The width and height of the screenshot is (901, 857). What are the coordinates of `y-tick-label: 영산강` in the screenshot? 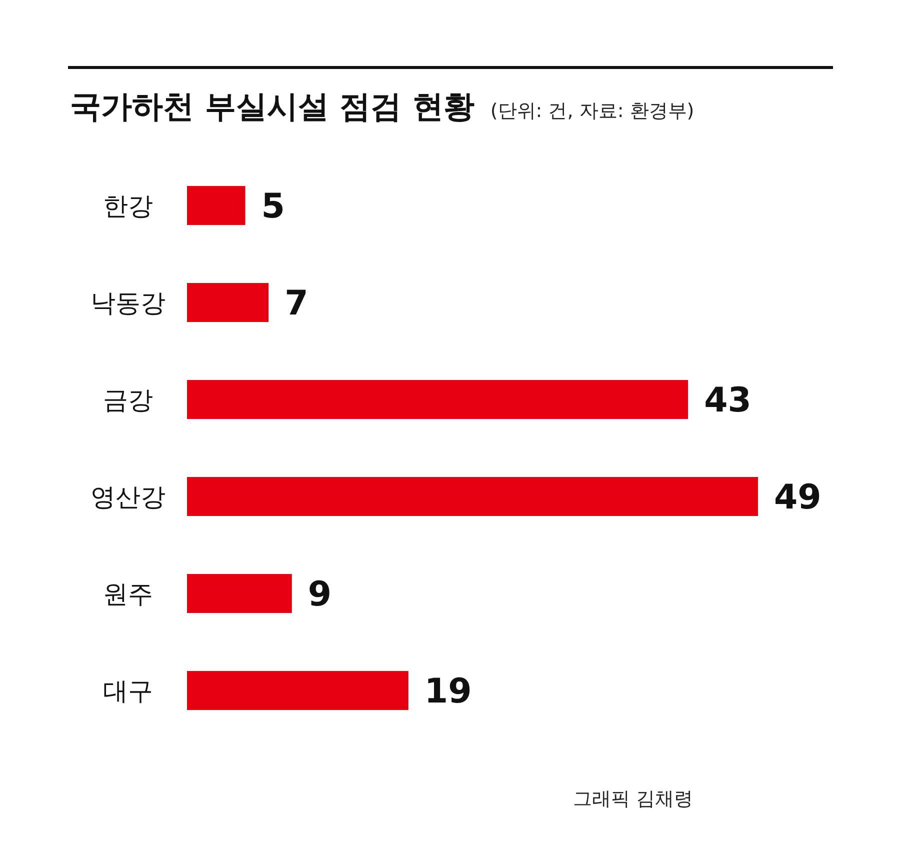 It's located at (128, 497).